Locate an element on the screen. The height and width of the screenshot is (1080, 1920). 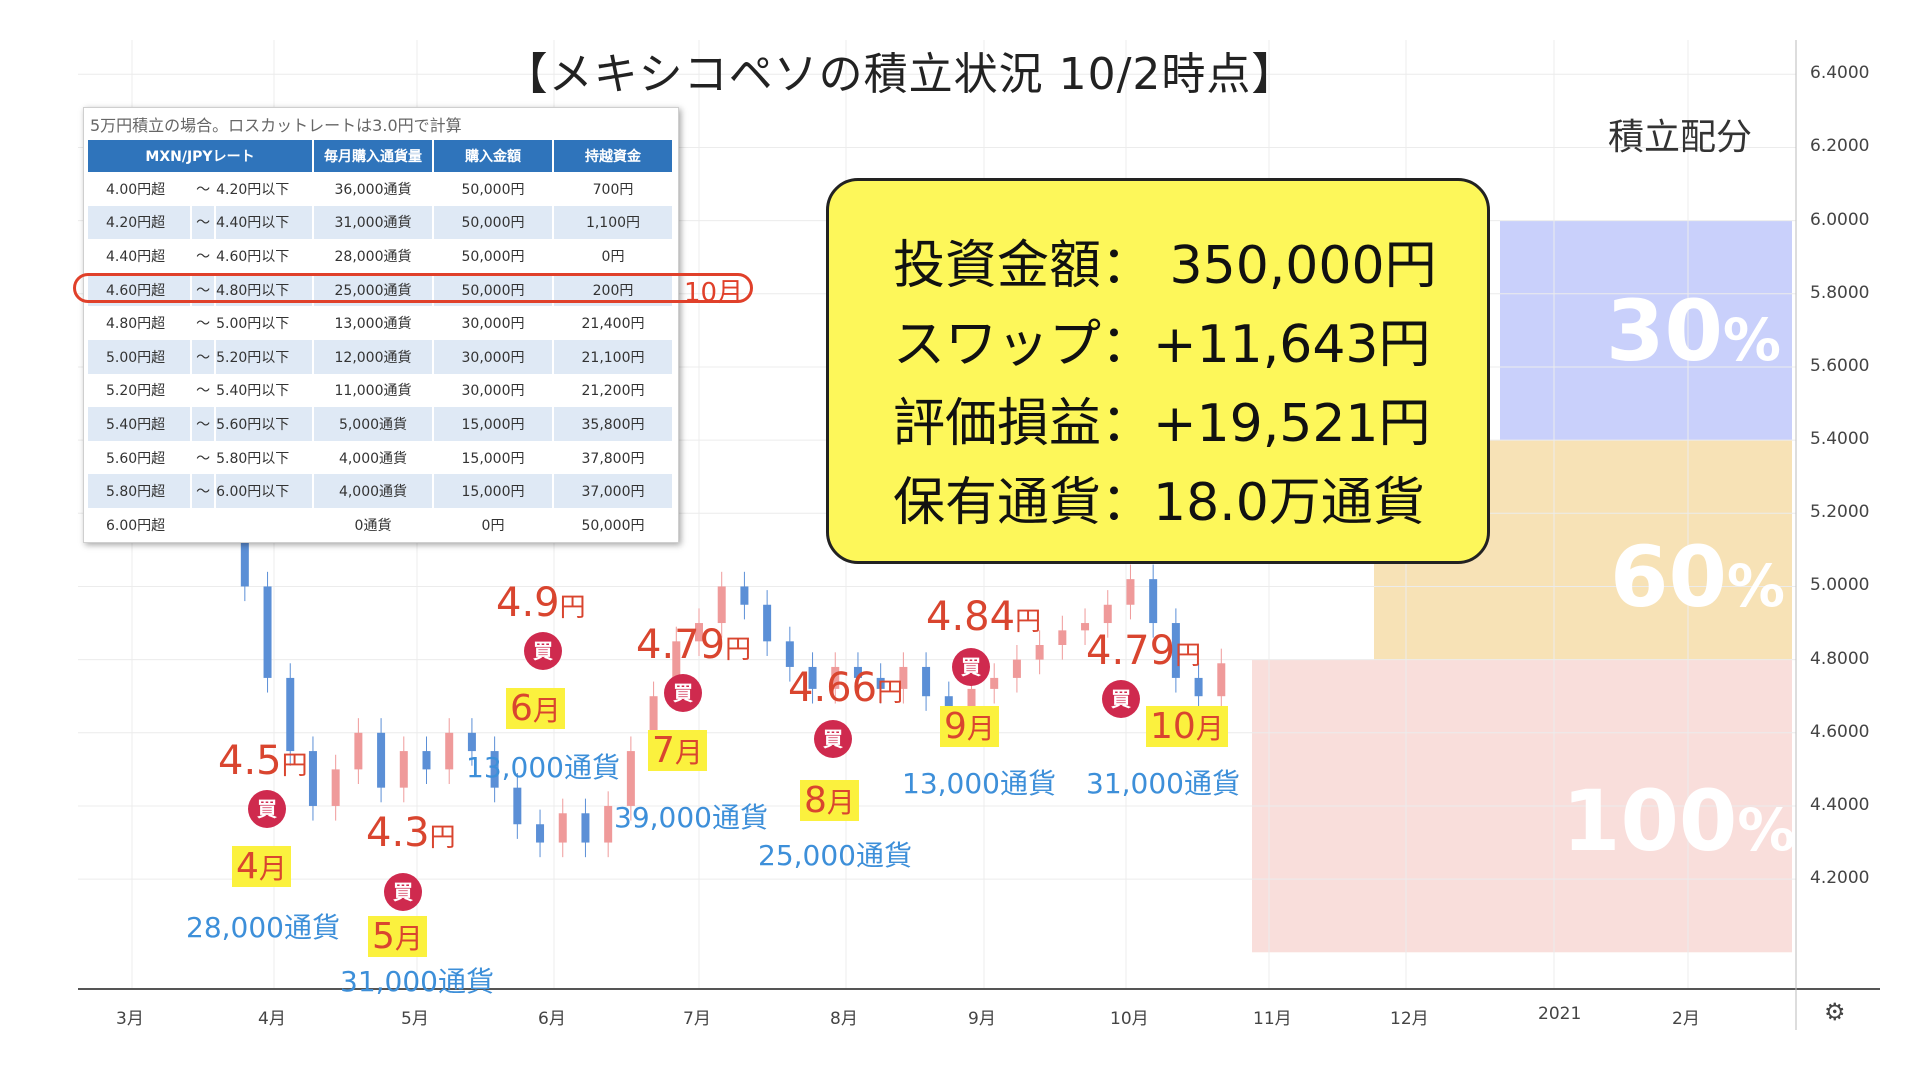
table-cell-from: 5.00円超 is located at coordinates (140, 356).